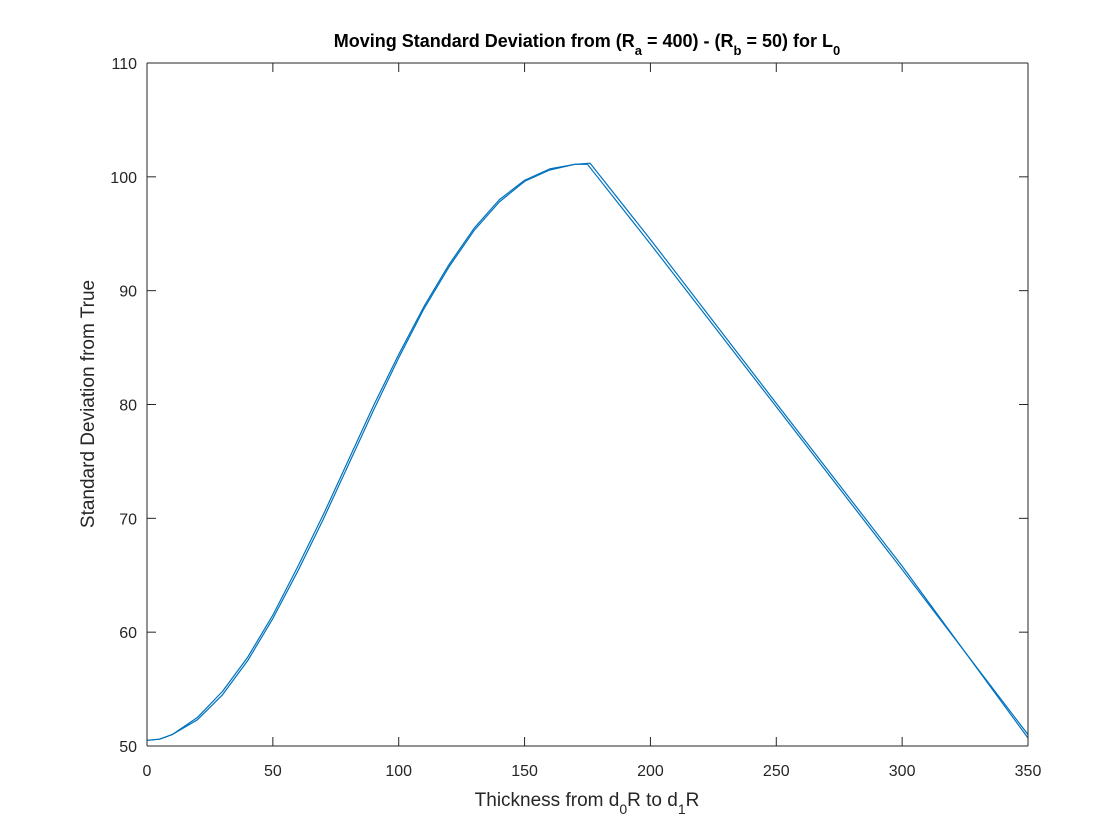 This screenshot has height=840, width=1120. Describe the element at coordinates (547, 800) in the screenshot. I see `x-axis-title-part-0: Thickness from d` at that location.